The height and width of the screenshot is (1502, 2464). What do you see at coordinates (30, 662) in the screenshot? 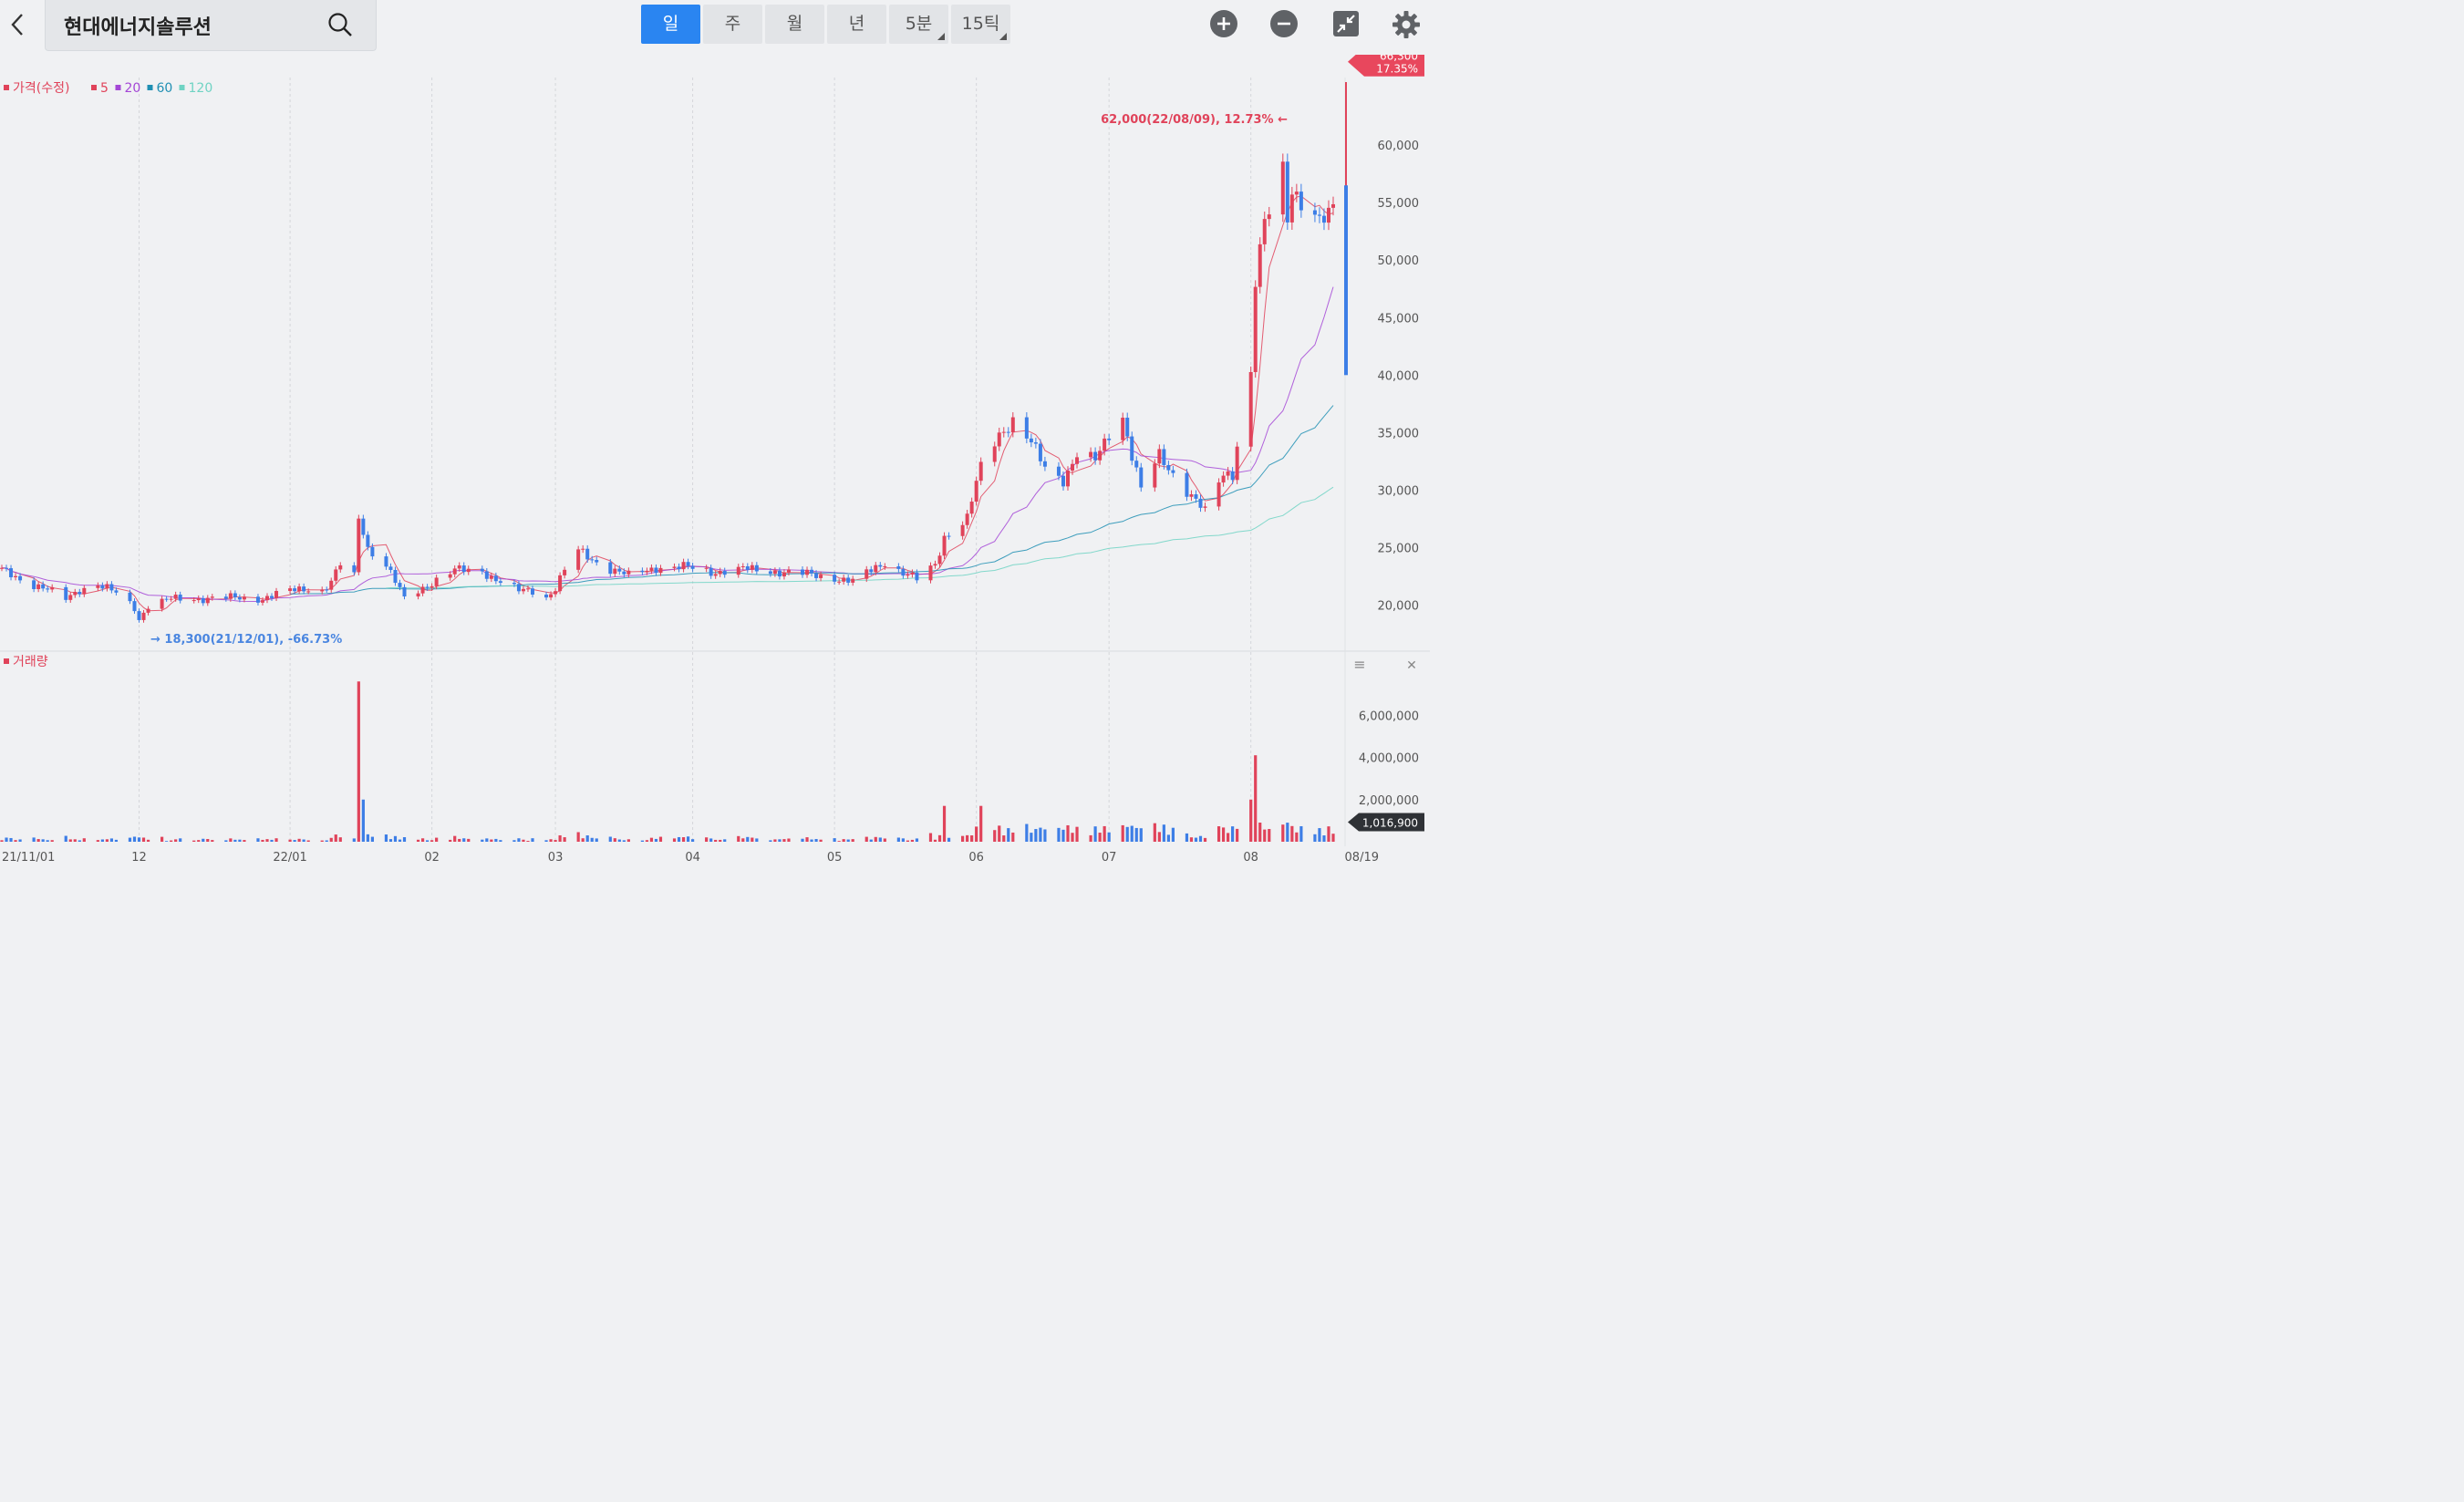
I see `legend-label: 거래량` at bounding box center [30, 662].